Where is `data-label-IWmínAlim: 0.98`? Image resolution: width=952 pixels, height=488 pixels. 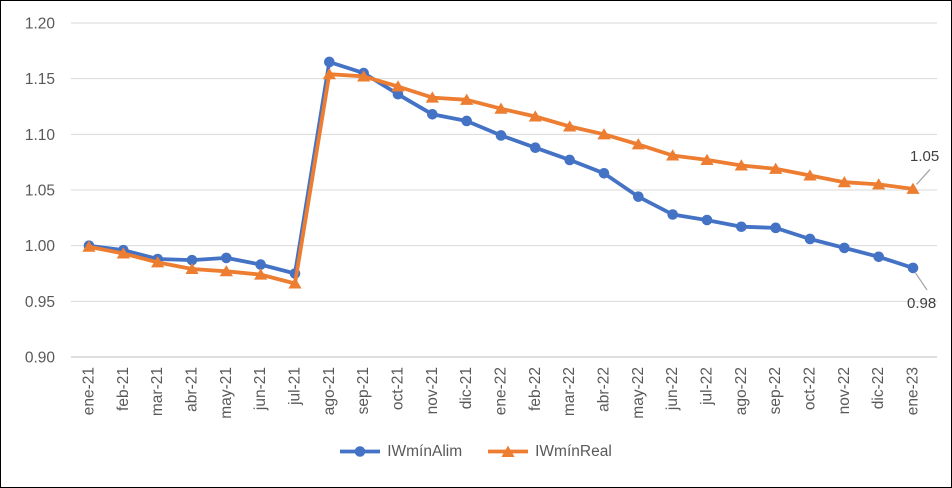 data-label-IWmínAlim: 0.98 is located at coordinates (921, 303).